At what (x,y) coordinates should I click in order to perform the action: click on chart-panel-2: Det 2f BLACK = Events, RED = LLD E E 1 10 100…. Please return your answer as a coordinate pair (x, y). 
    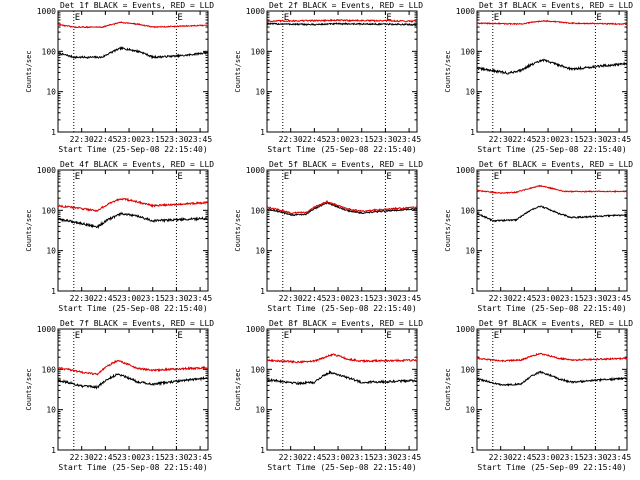
    Looking at the image, I should click on (328, 77).